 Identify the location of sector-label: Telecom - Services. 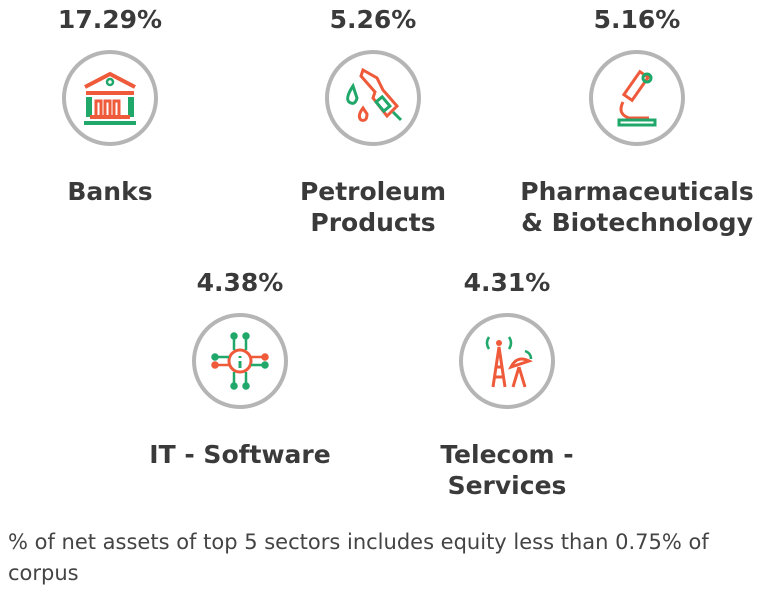
(507, 470).